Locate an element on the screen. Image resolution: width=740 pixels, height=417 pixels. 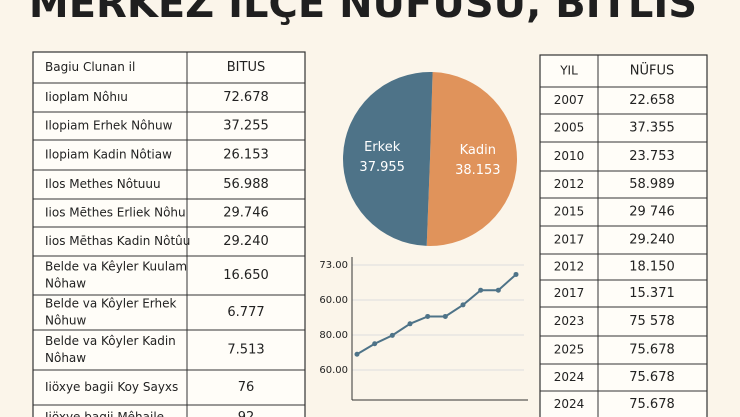
cell: 18.150 is located at coordinates (652, 267).